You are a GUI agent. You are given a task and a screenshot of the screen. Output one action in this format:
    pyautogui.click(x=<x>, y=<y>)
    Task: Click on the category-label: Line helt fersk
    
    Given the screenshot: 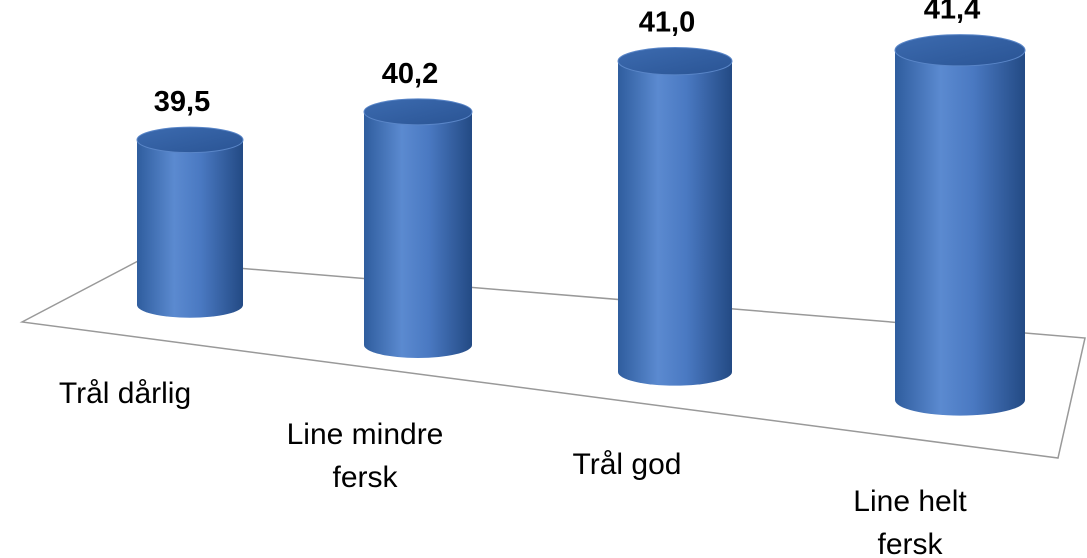 What is the action you would take?
    pyautogui.click(x=910, y=521)
    